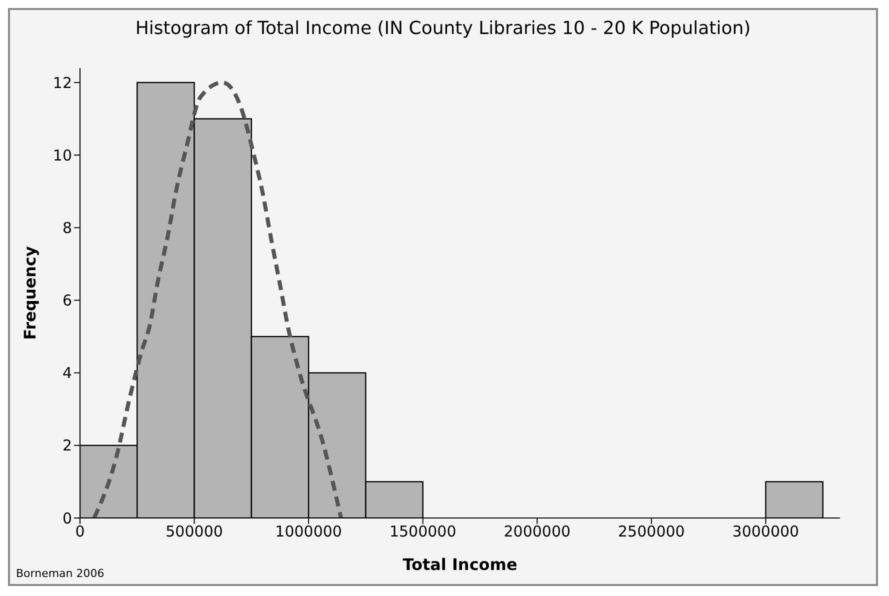  I want to click on x-tick-label: 1000000, so click(308, 531).